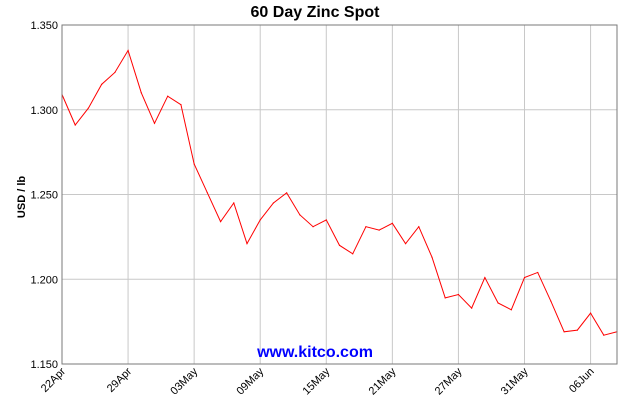  What do you see at coordinates (44, 26) in the screenshot?
I see `y-tick-label: 1.350` at bounding box center [44, 26].